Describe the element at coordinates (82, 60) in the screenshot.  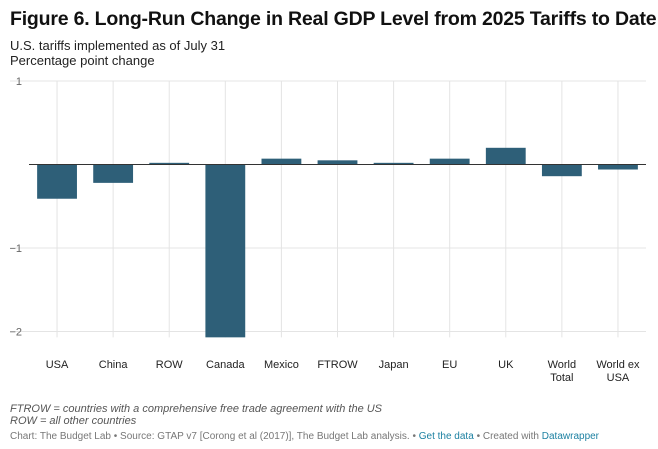
I see `chart-unit-label: Percentage point change` at that location.